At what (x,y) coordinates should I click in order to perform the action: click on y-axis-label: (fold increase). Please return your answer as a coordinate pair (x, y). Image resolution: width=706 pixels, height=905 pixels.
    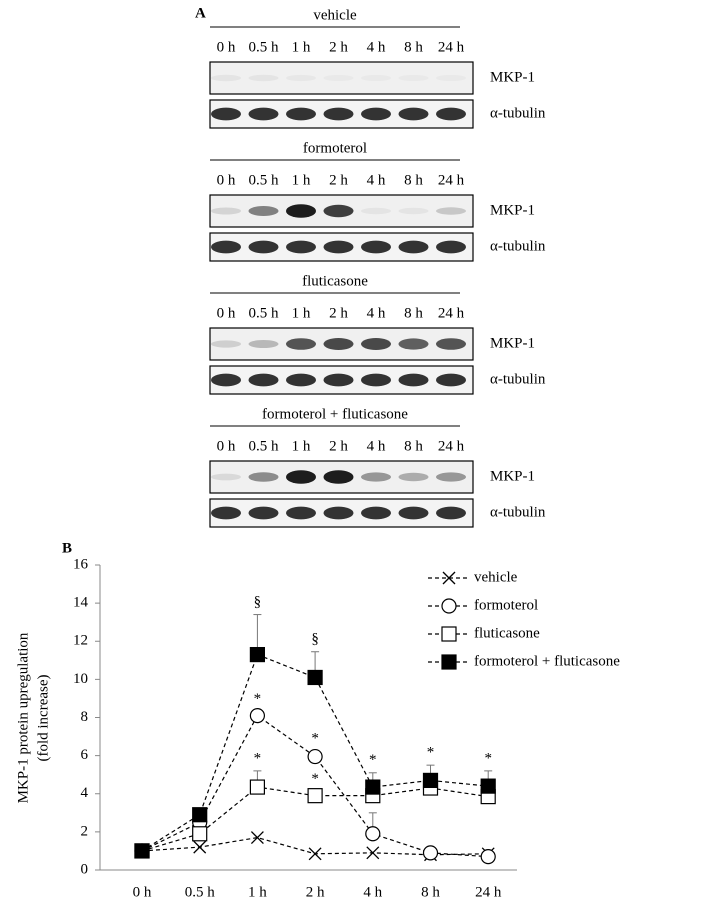
    Looking at the image, I should click on (43, 717).